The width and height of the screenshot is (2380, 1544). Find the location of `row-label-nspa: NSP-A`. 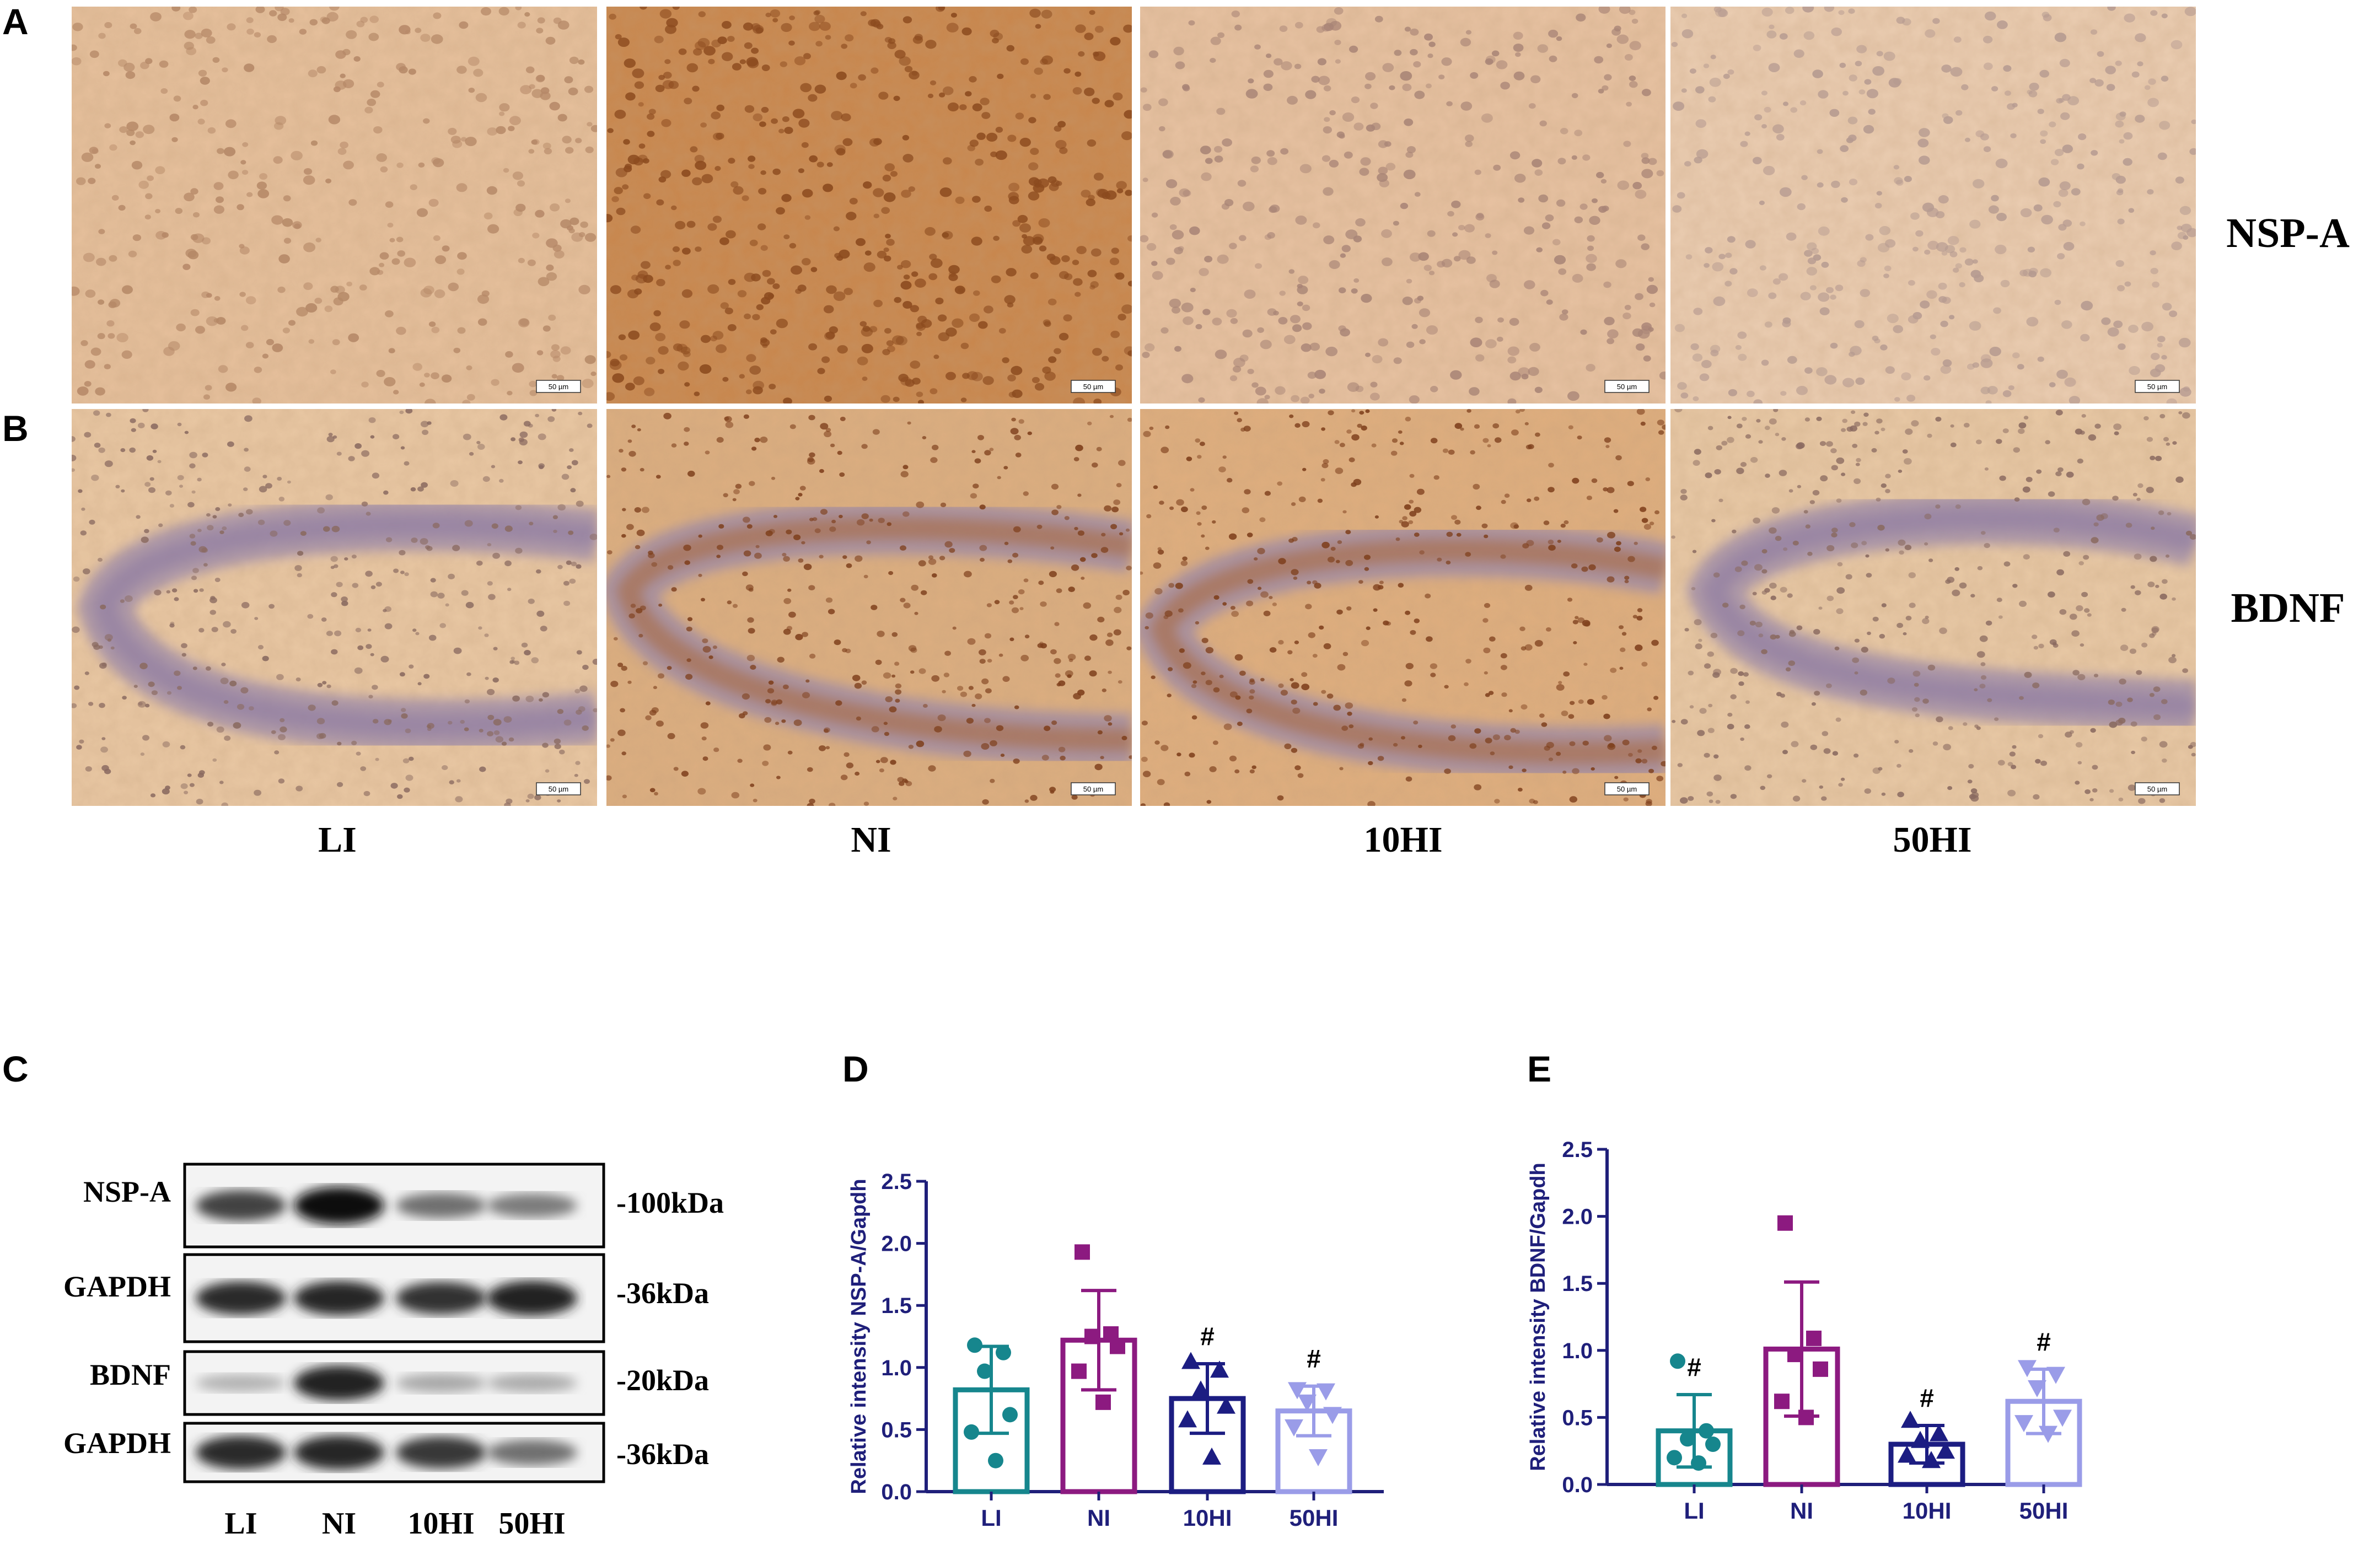

row-label-nspa: NSP-A is located at coordinates (2288, 233).